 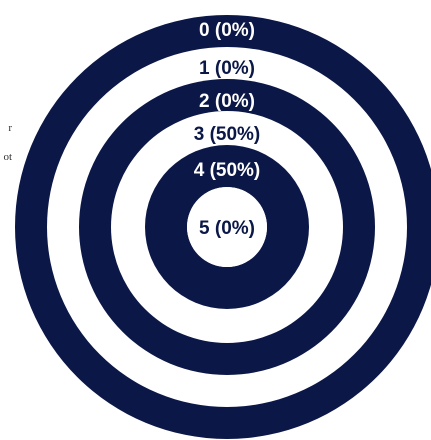 What do you see at coordinates (10, 128) in the screenshot?
I see `cropped-side-text-top: r` at bounding box center [10, 128].